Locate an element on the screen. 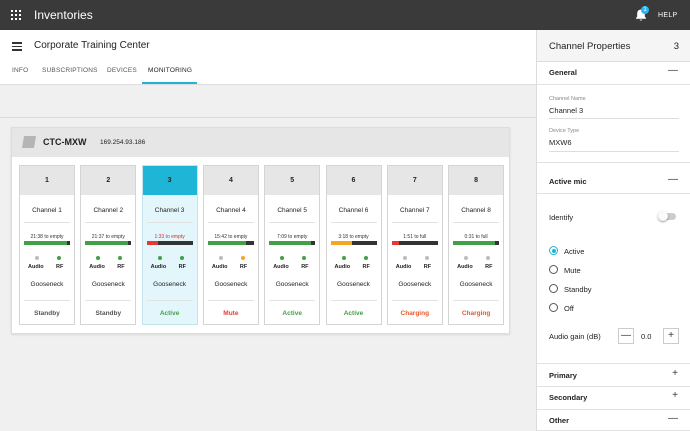 This screenshot has width=690, height=431. tab-subscriptions: SUBSCRIPTIONS is located at coordinates (70, 70).